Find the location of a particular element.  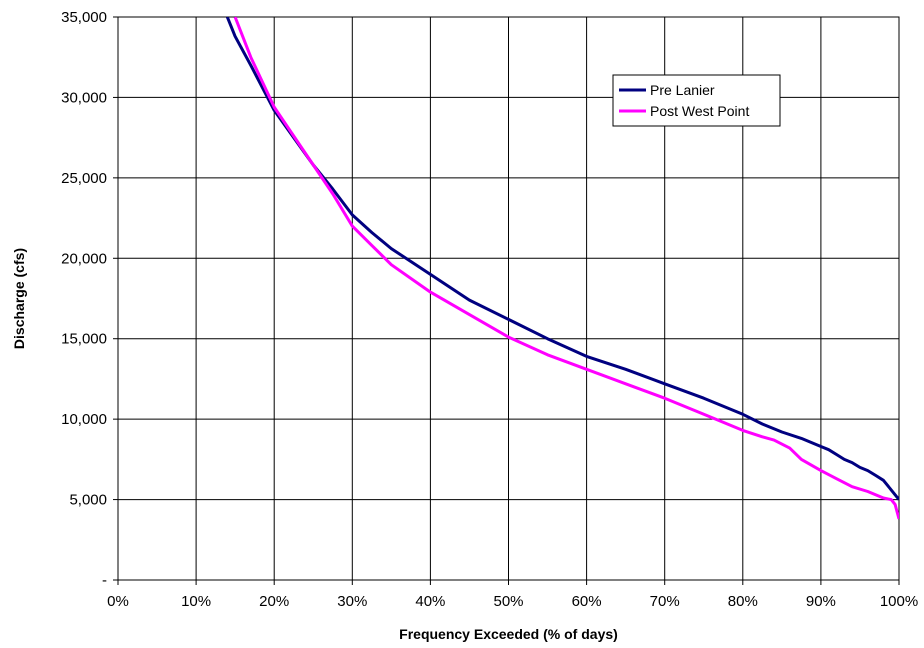

x-axis-title: Frequency Exceeded (% of days) is located at coordinates (508, 634).